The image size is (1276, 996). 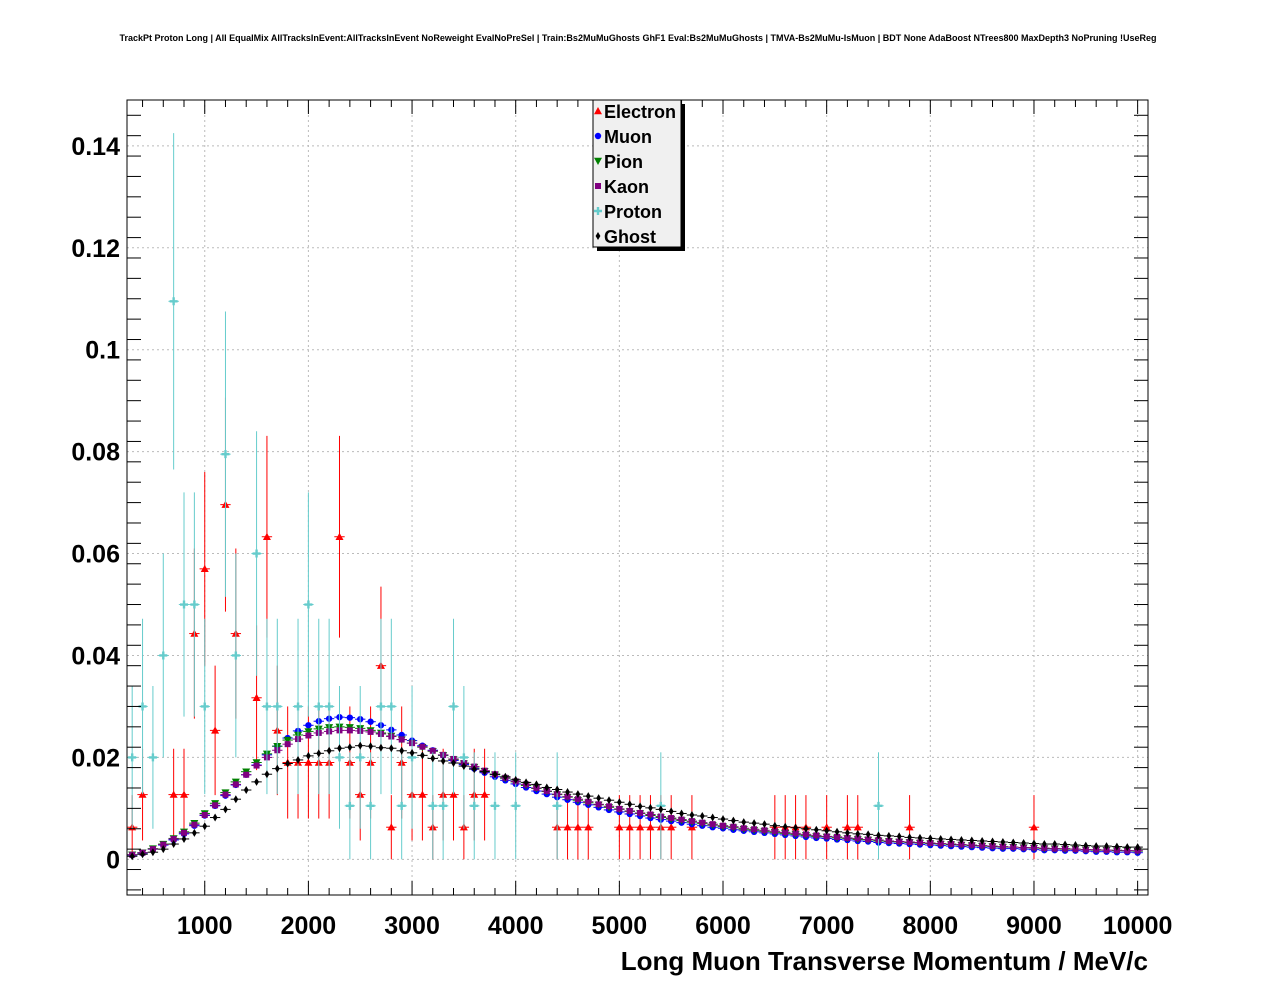 I want to click on y-tick-label: 0.12, so click(x=95, y=249).